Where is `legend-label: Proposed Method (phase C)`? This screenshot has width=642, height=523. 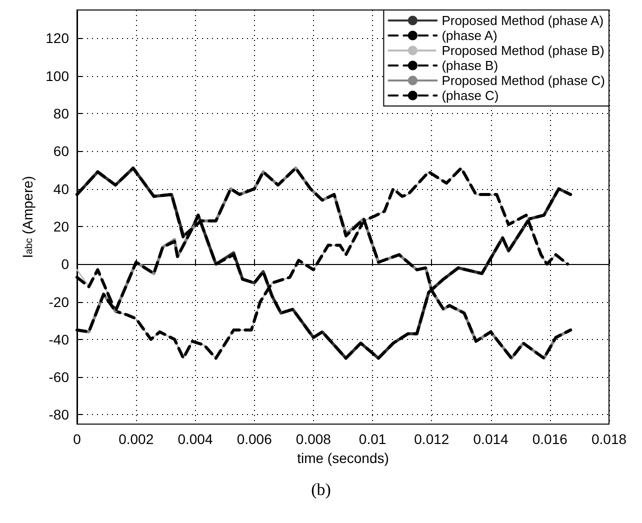
legend-label: Proposed Method (phase C) is located at coordinates (523, 80).